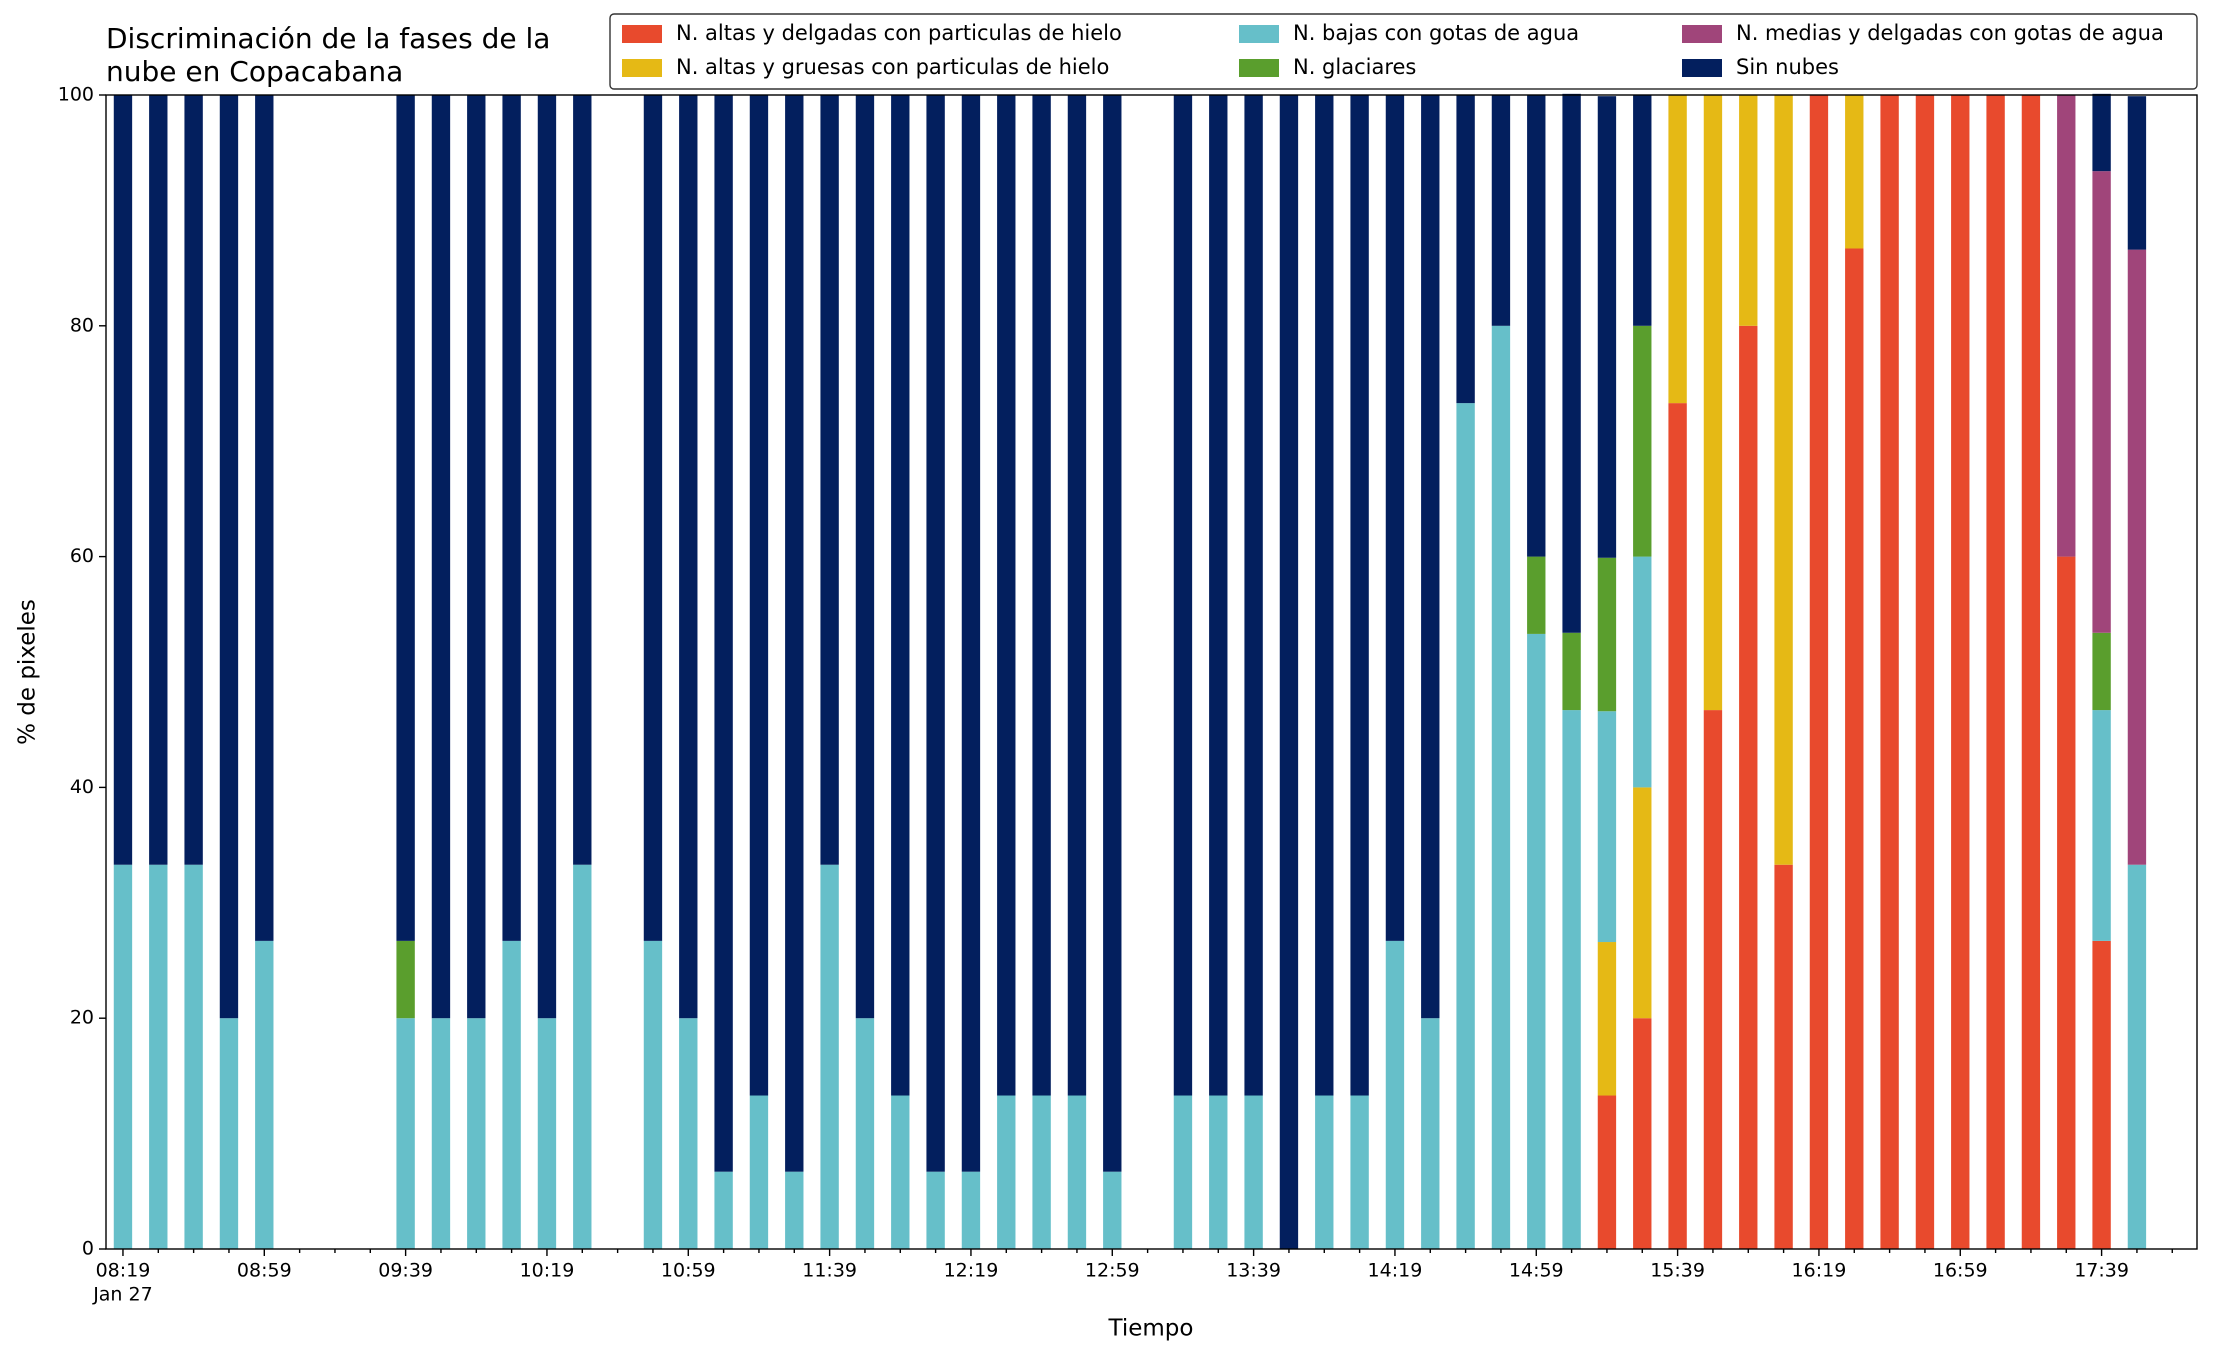 This screenshot has width=2216, height=1355. Describe the element at coordinates (1395, 1271) in the screenshot. I see `x-tick-label: 14:19` at that location.